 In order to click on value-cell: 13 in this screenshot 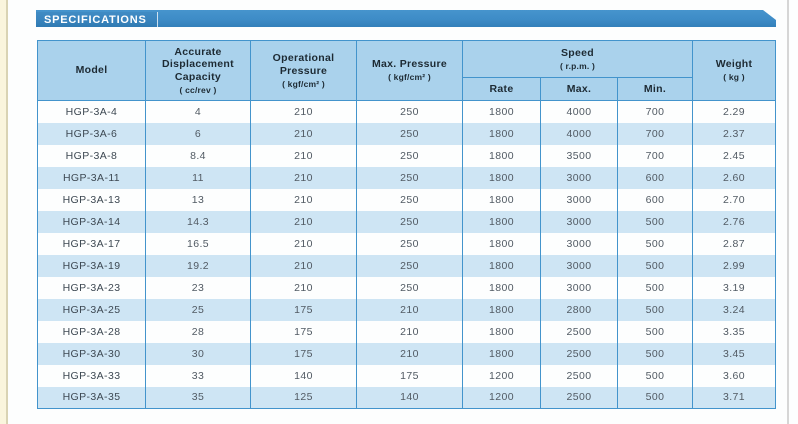, I will do `click(198, 199)`.